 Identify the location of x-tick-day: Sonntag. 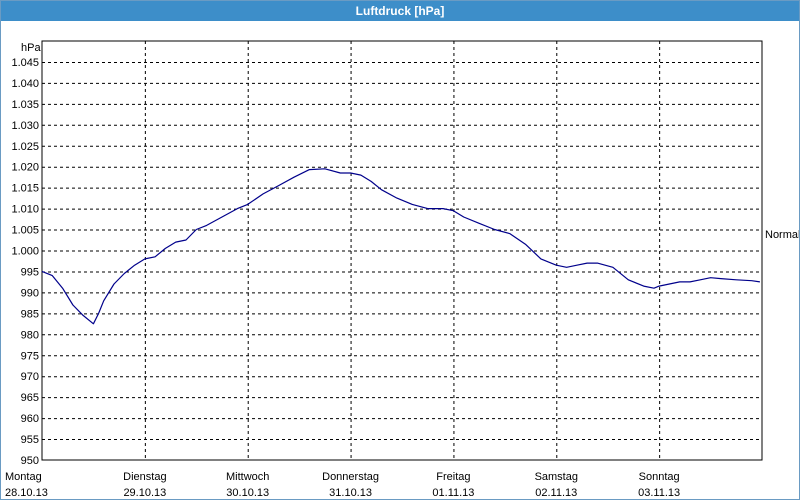
(659, 477).